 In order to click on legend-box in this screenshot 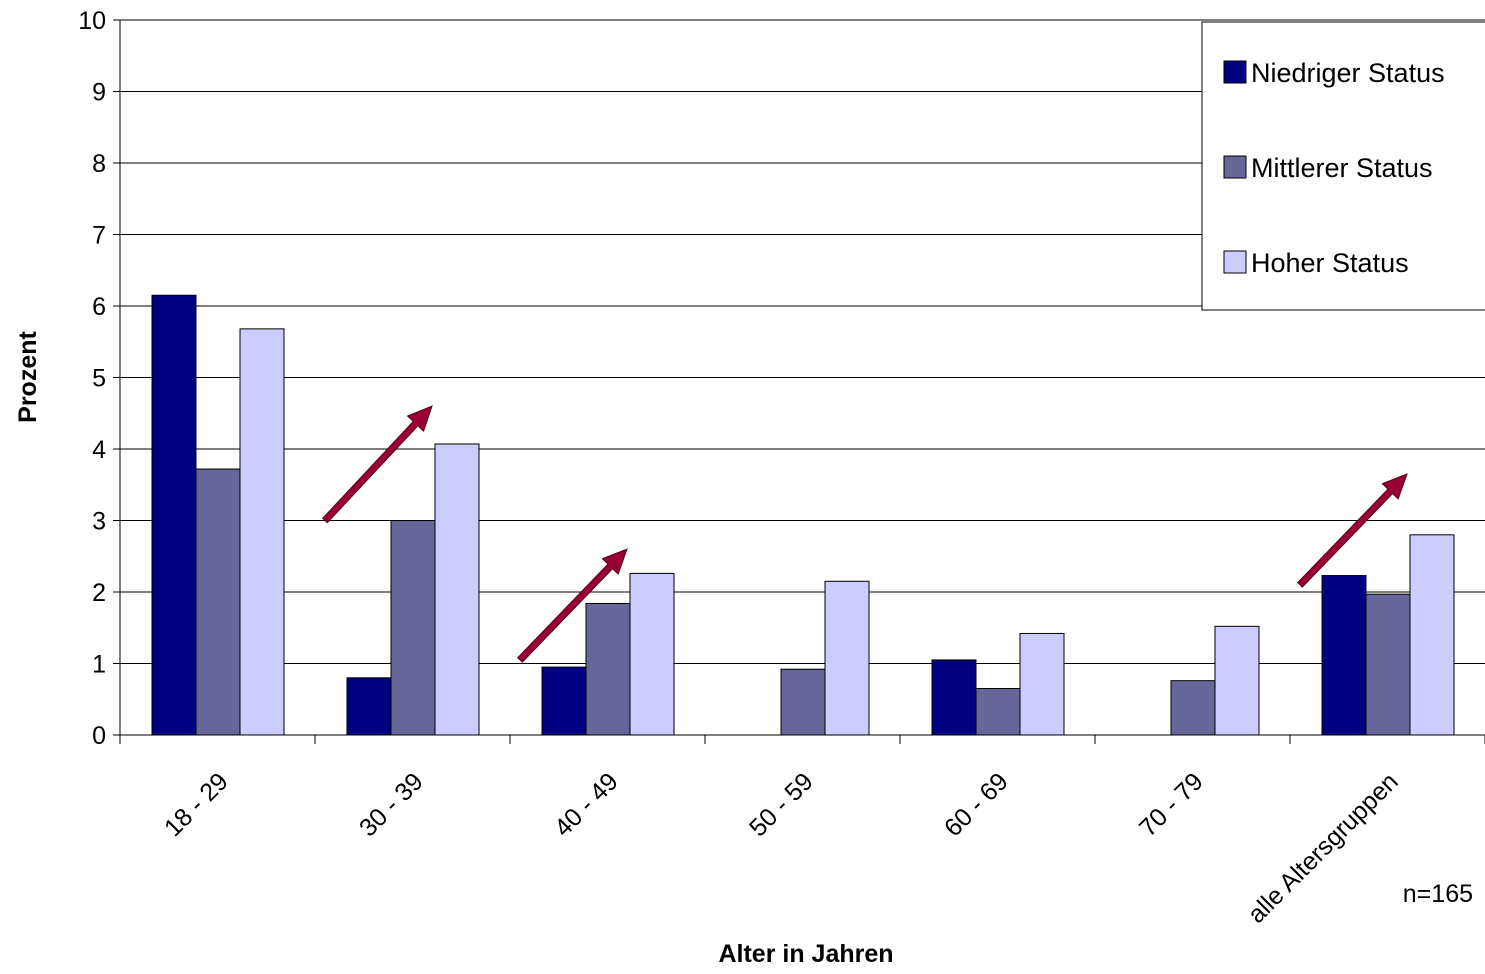, I will do `click(1343, 166)`.